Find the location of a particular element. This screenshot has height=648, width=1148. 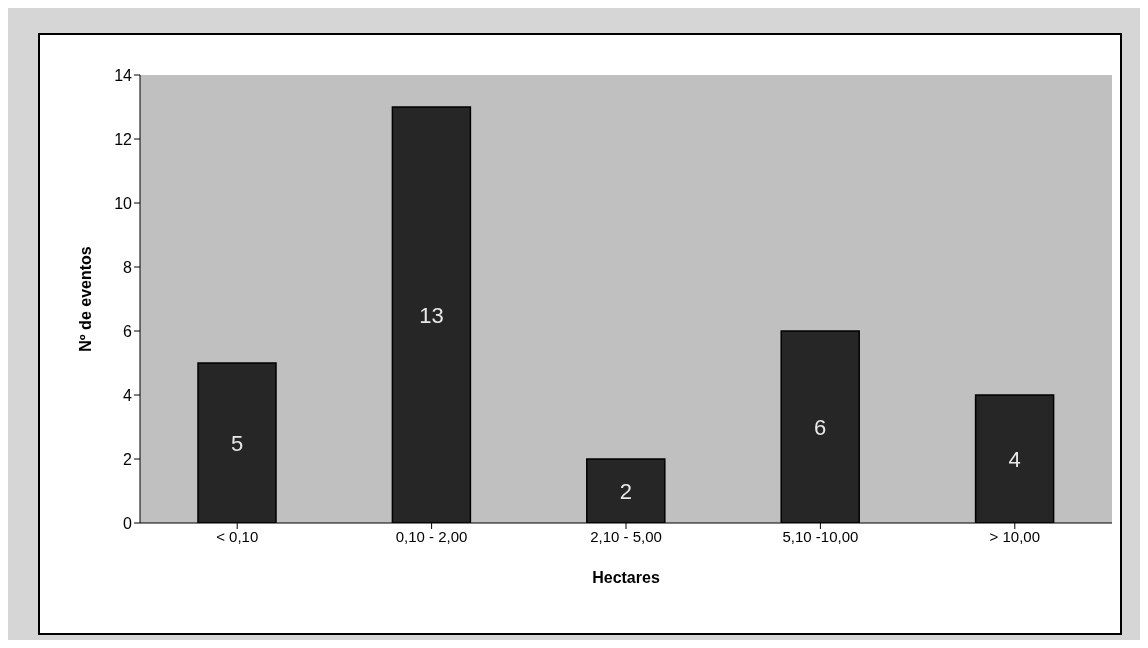

y-axis-title: Nº de eventos is located at coordinates (85, 299).